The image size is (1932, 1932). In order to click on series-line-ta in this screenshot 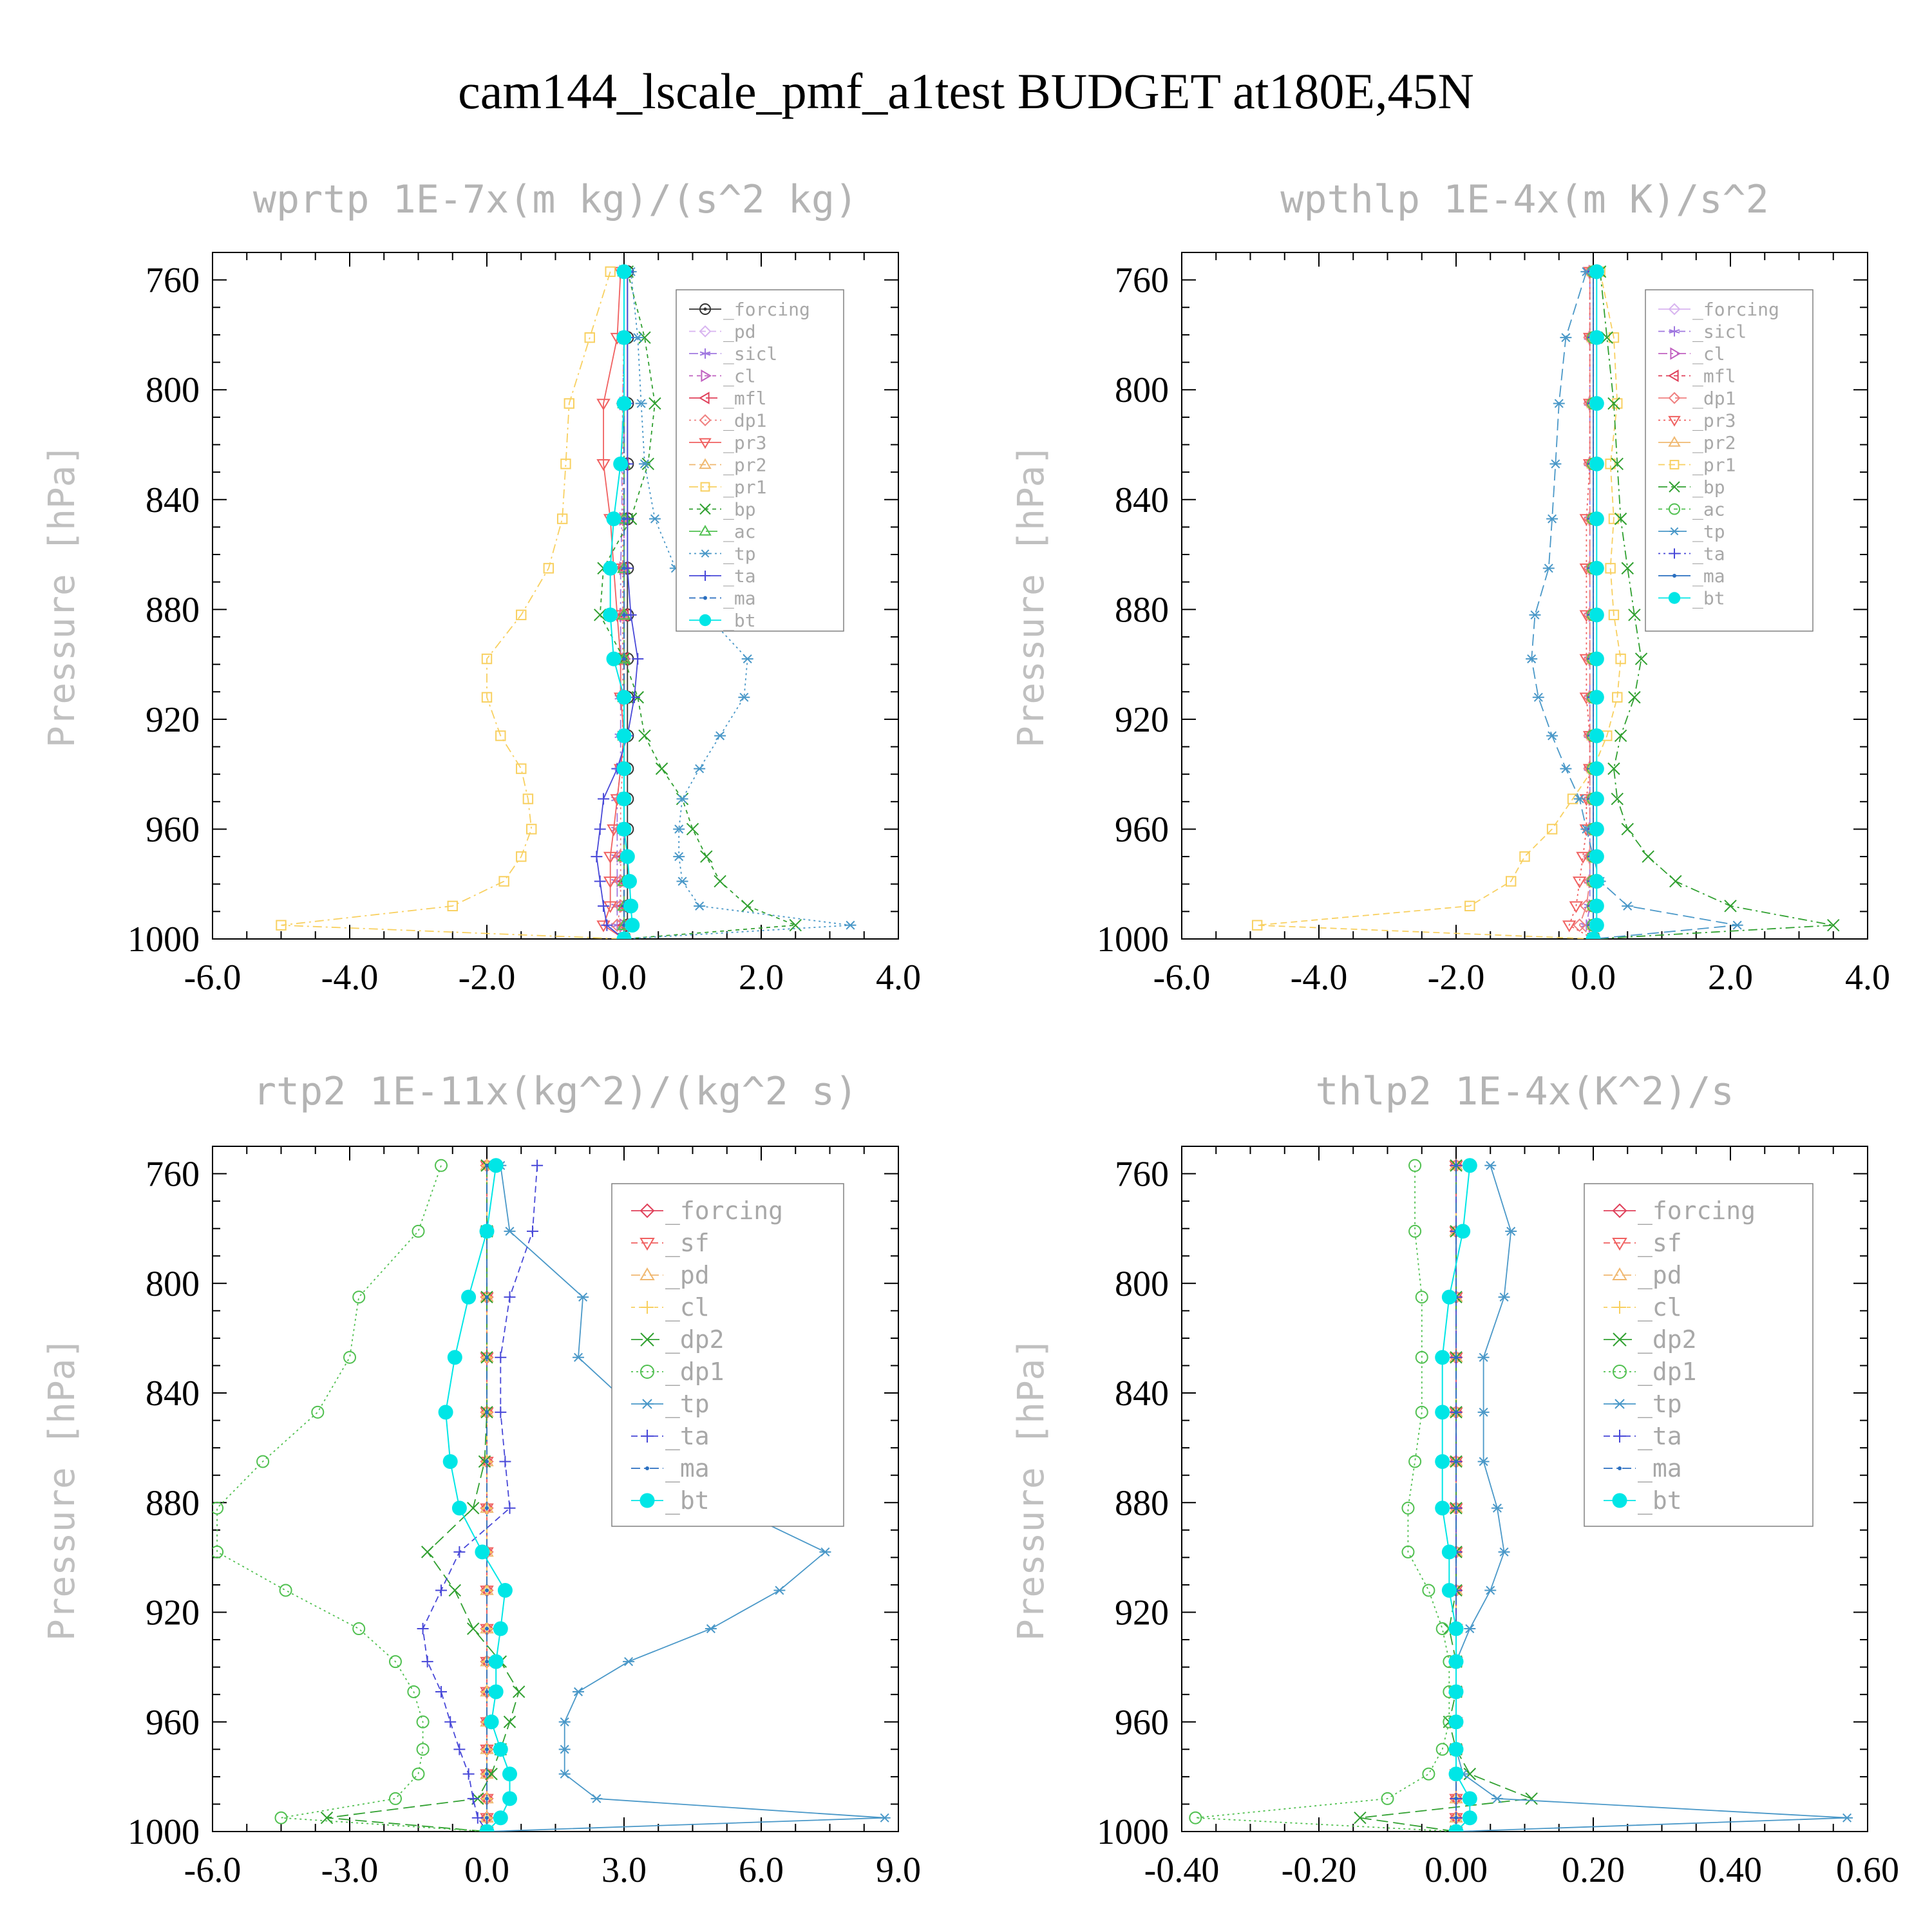, I will do `click(480, 1498)`.